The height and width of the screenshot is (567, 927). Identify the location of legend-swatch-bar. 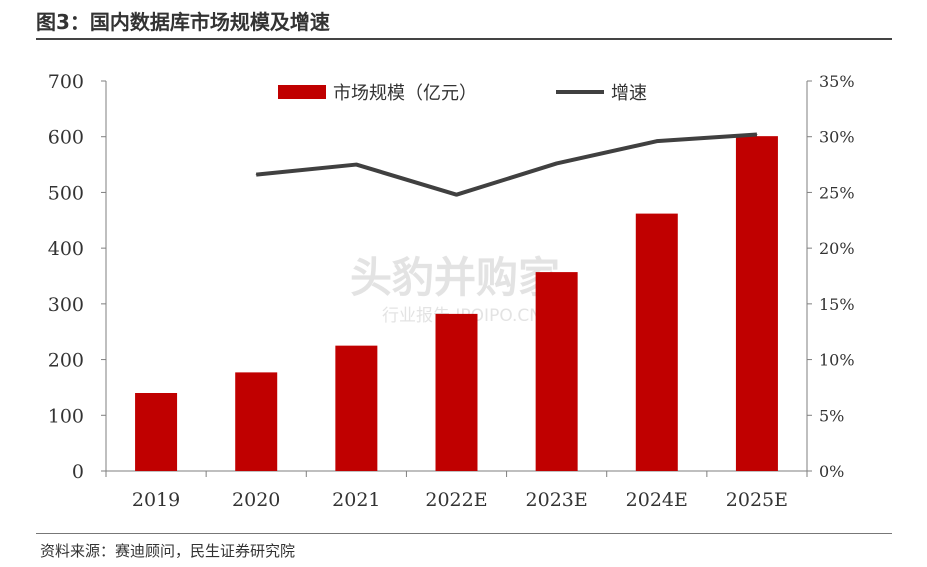
(302, 92).